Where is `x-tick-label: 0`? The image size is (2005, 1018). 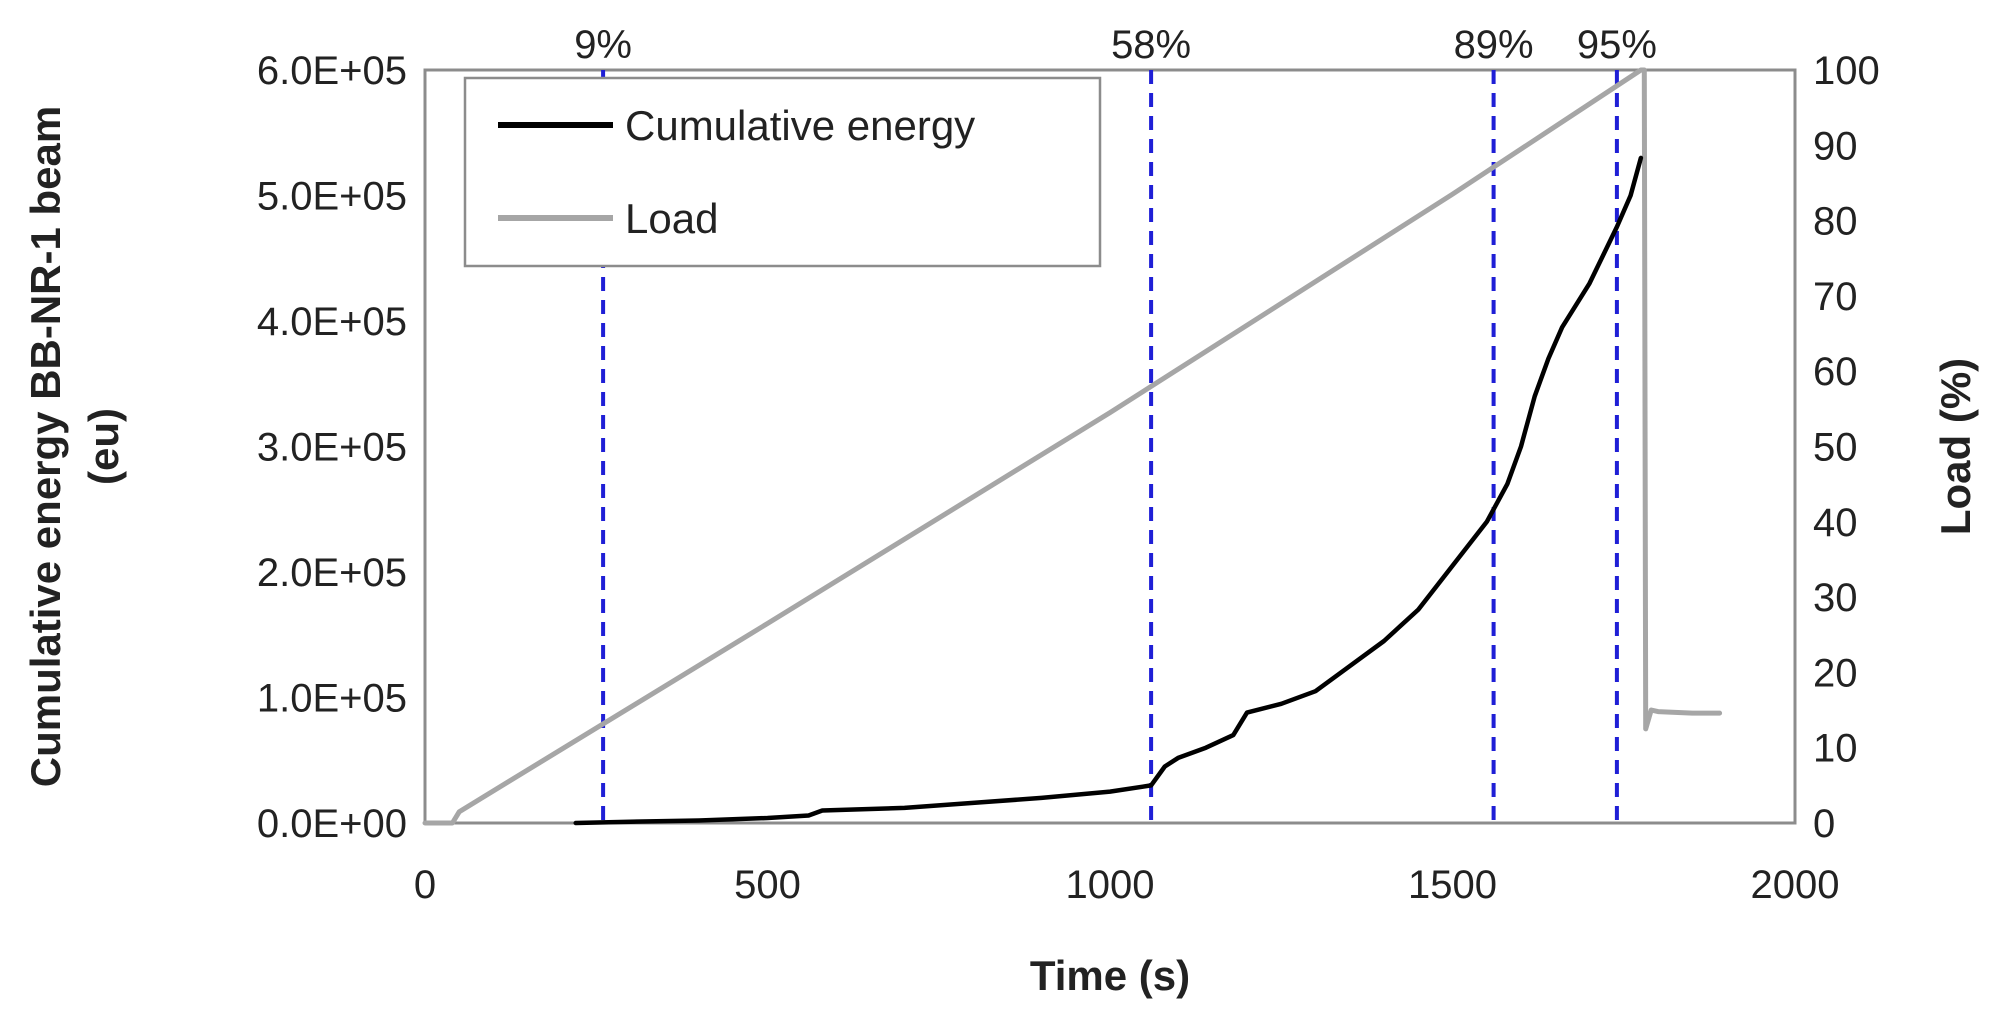 x-tick-label: 0 is located at coordinates (425, 885).